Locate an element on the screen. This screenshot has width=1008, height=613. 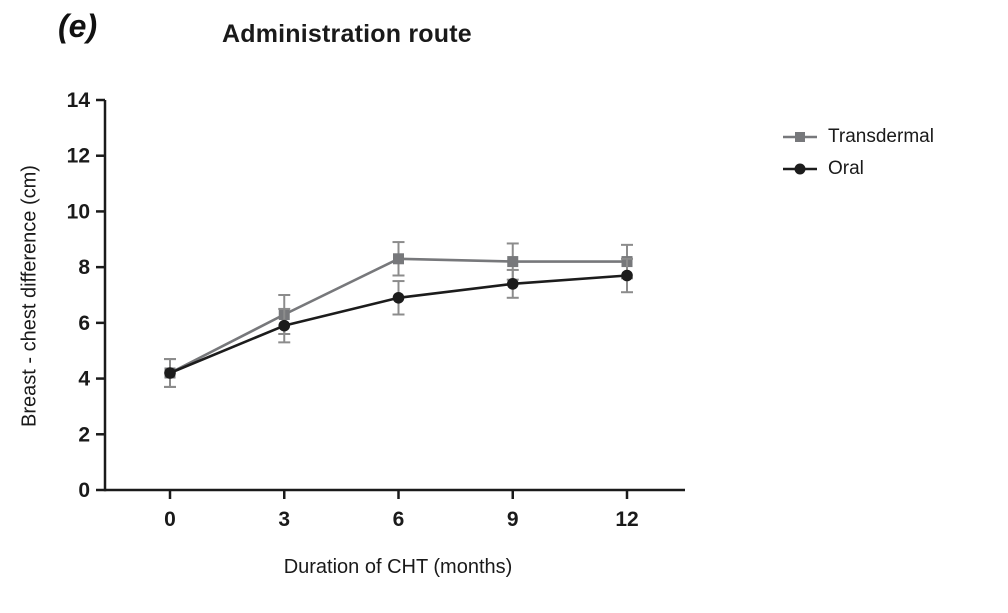
svg-text: 9 is located at coordinates (513, 519).